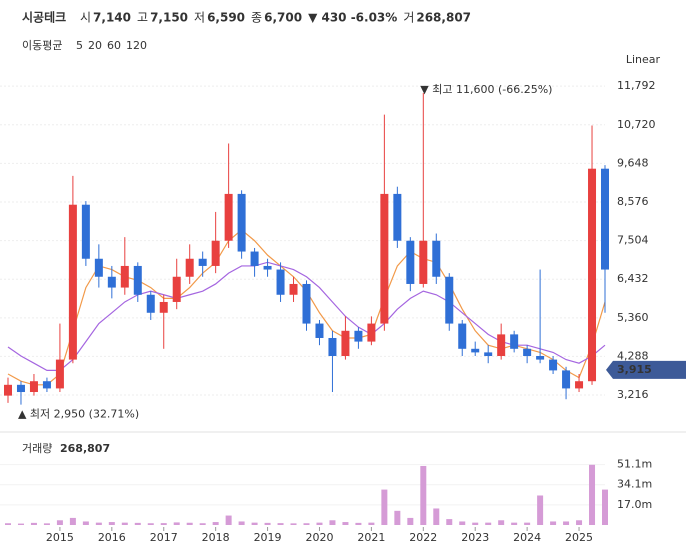 The image size is (686, 557). I want to click on y-tick-label: 8,576, so click(633, 201).